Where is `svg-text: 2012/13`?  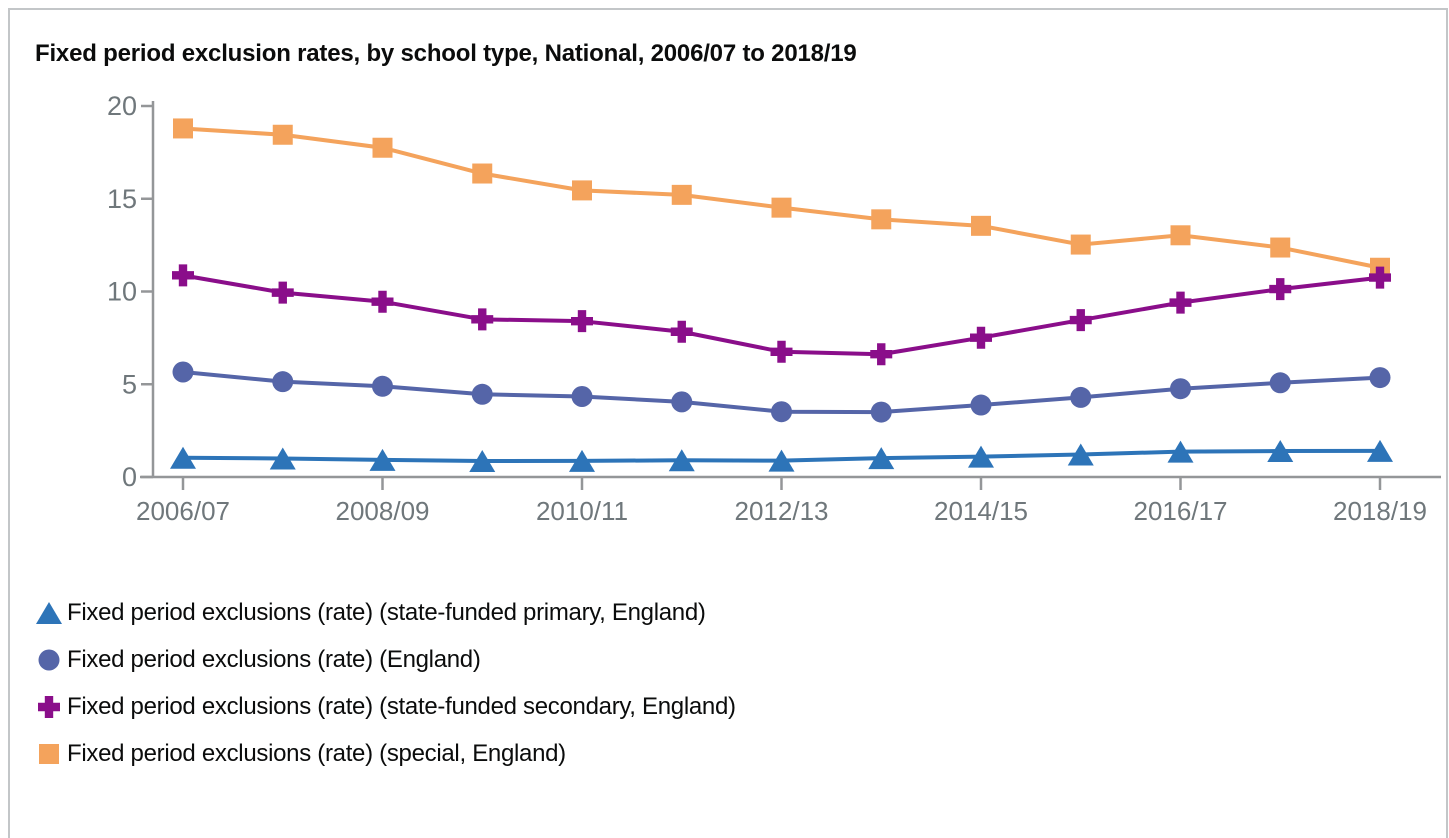
svg-text: 2012/13 is located at coordinates (782, 511).